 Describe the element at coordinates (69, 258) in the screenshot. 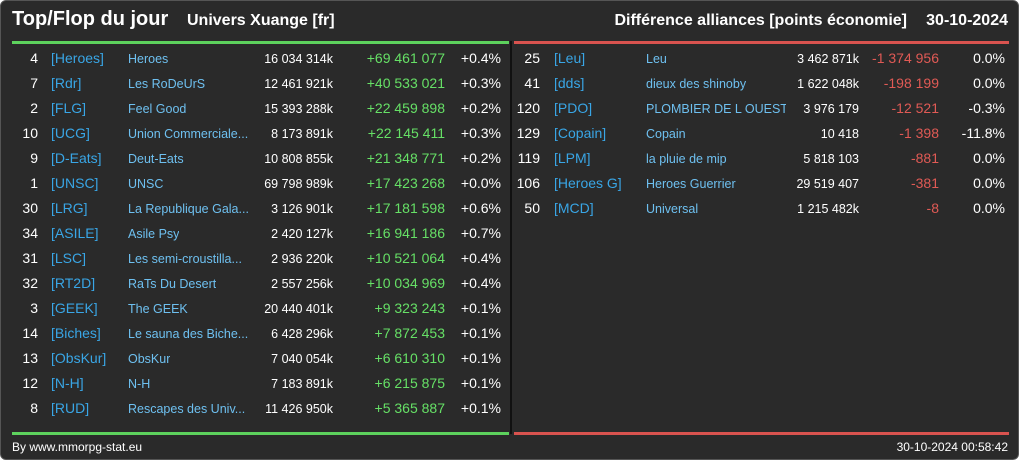

I see `alliance-tag: [LSC]` at that location.